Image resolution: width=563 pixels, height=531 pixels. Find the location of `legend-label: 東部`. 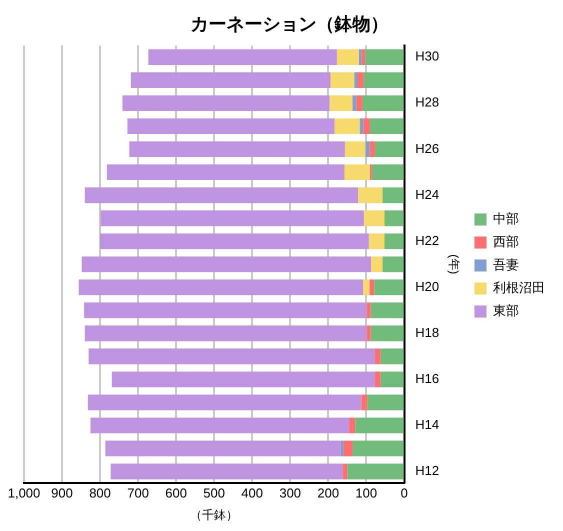

legend-label: 東部 is located at coordinates (506, 310).